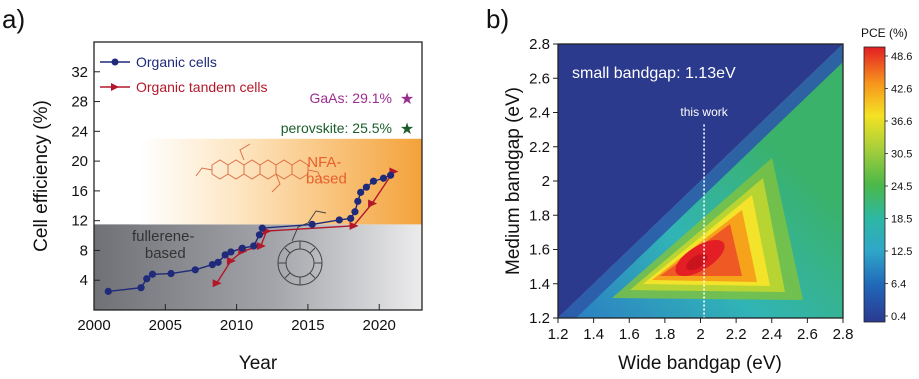  I want to click on y-tick-label-a: 4, so click(84, 280).